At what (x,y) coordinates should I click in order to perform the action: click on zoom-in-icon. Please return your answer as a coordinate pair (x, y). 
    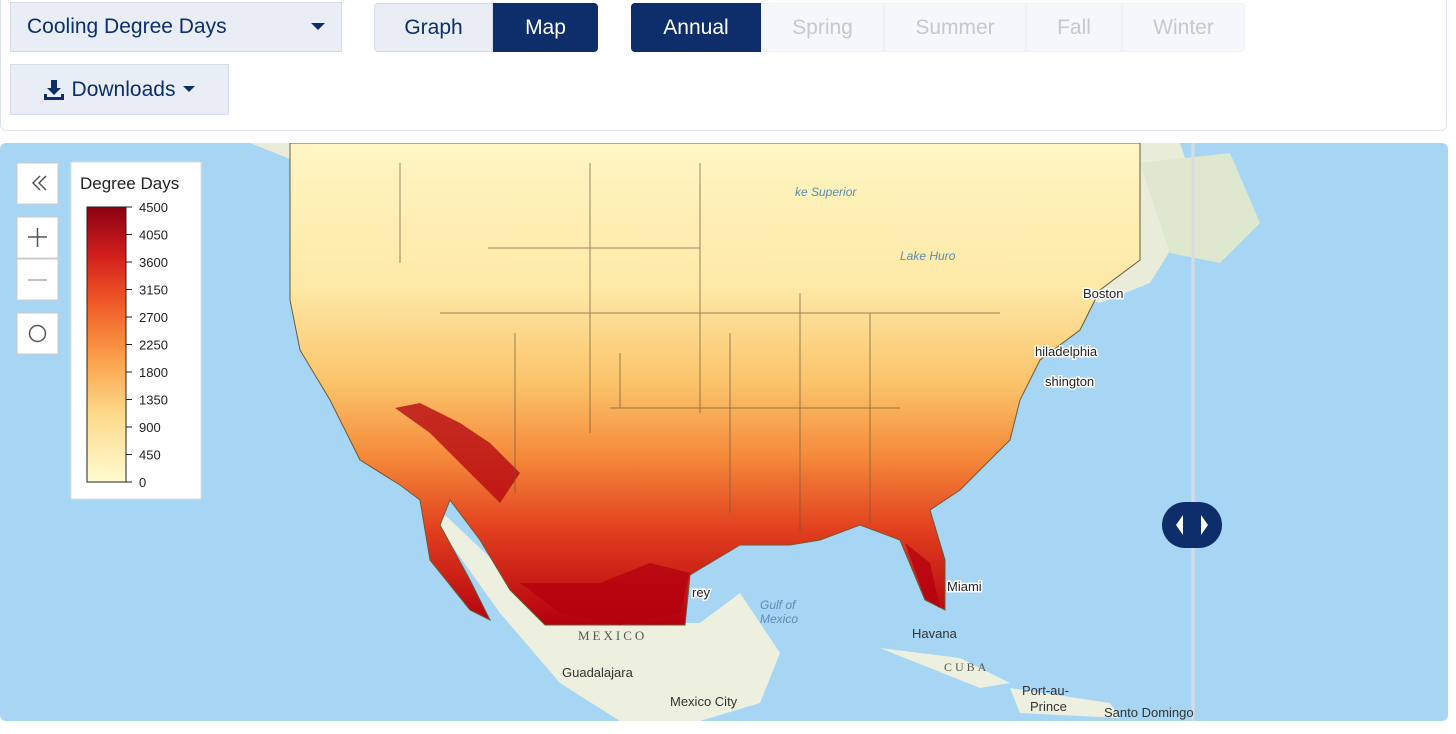
    Looking at the image, I should click on (37, 237).